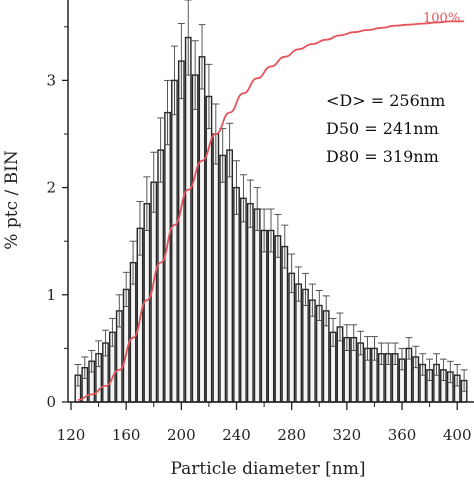  What do you see at coordinates (181, 435) in the screenshot?
I see `x-tick-label: 200` at bounding box center [181, 435].